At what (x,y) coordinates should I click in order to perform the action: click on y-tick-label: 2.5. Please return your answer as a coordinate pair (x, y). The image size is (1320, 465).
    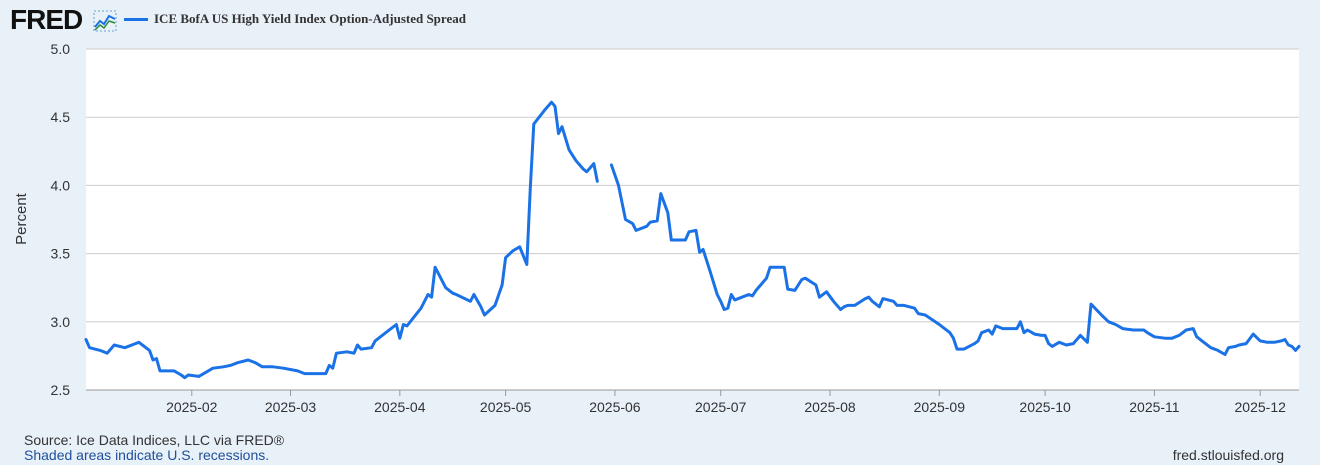
    Looking at the image, I should click on (61, 390).